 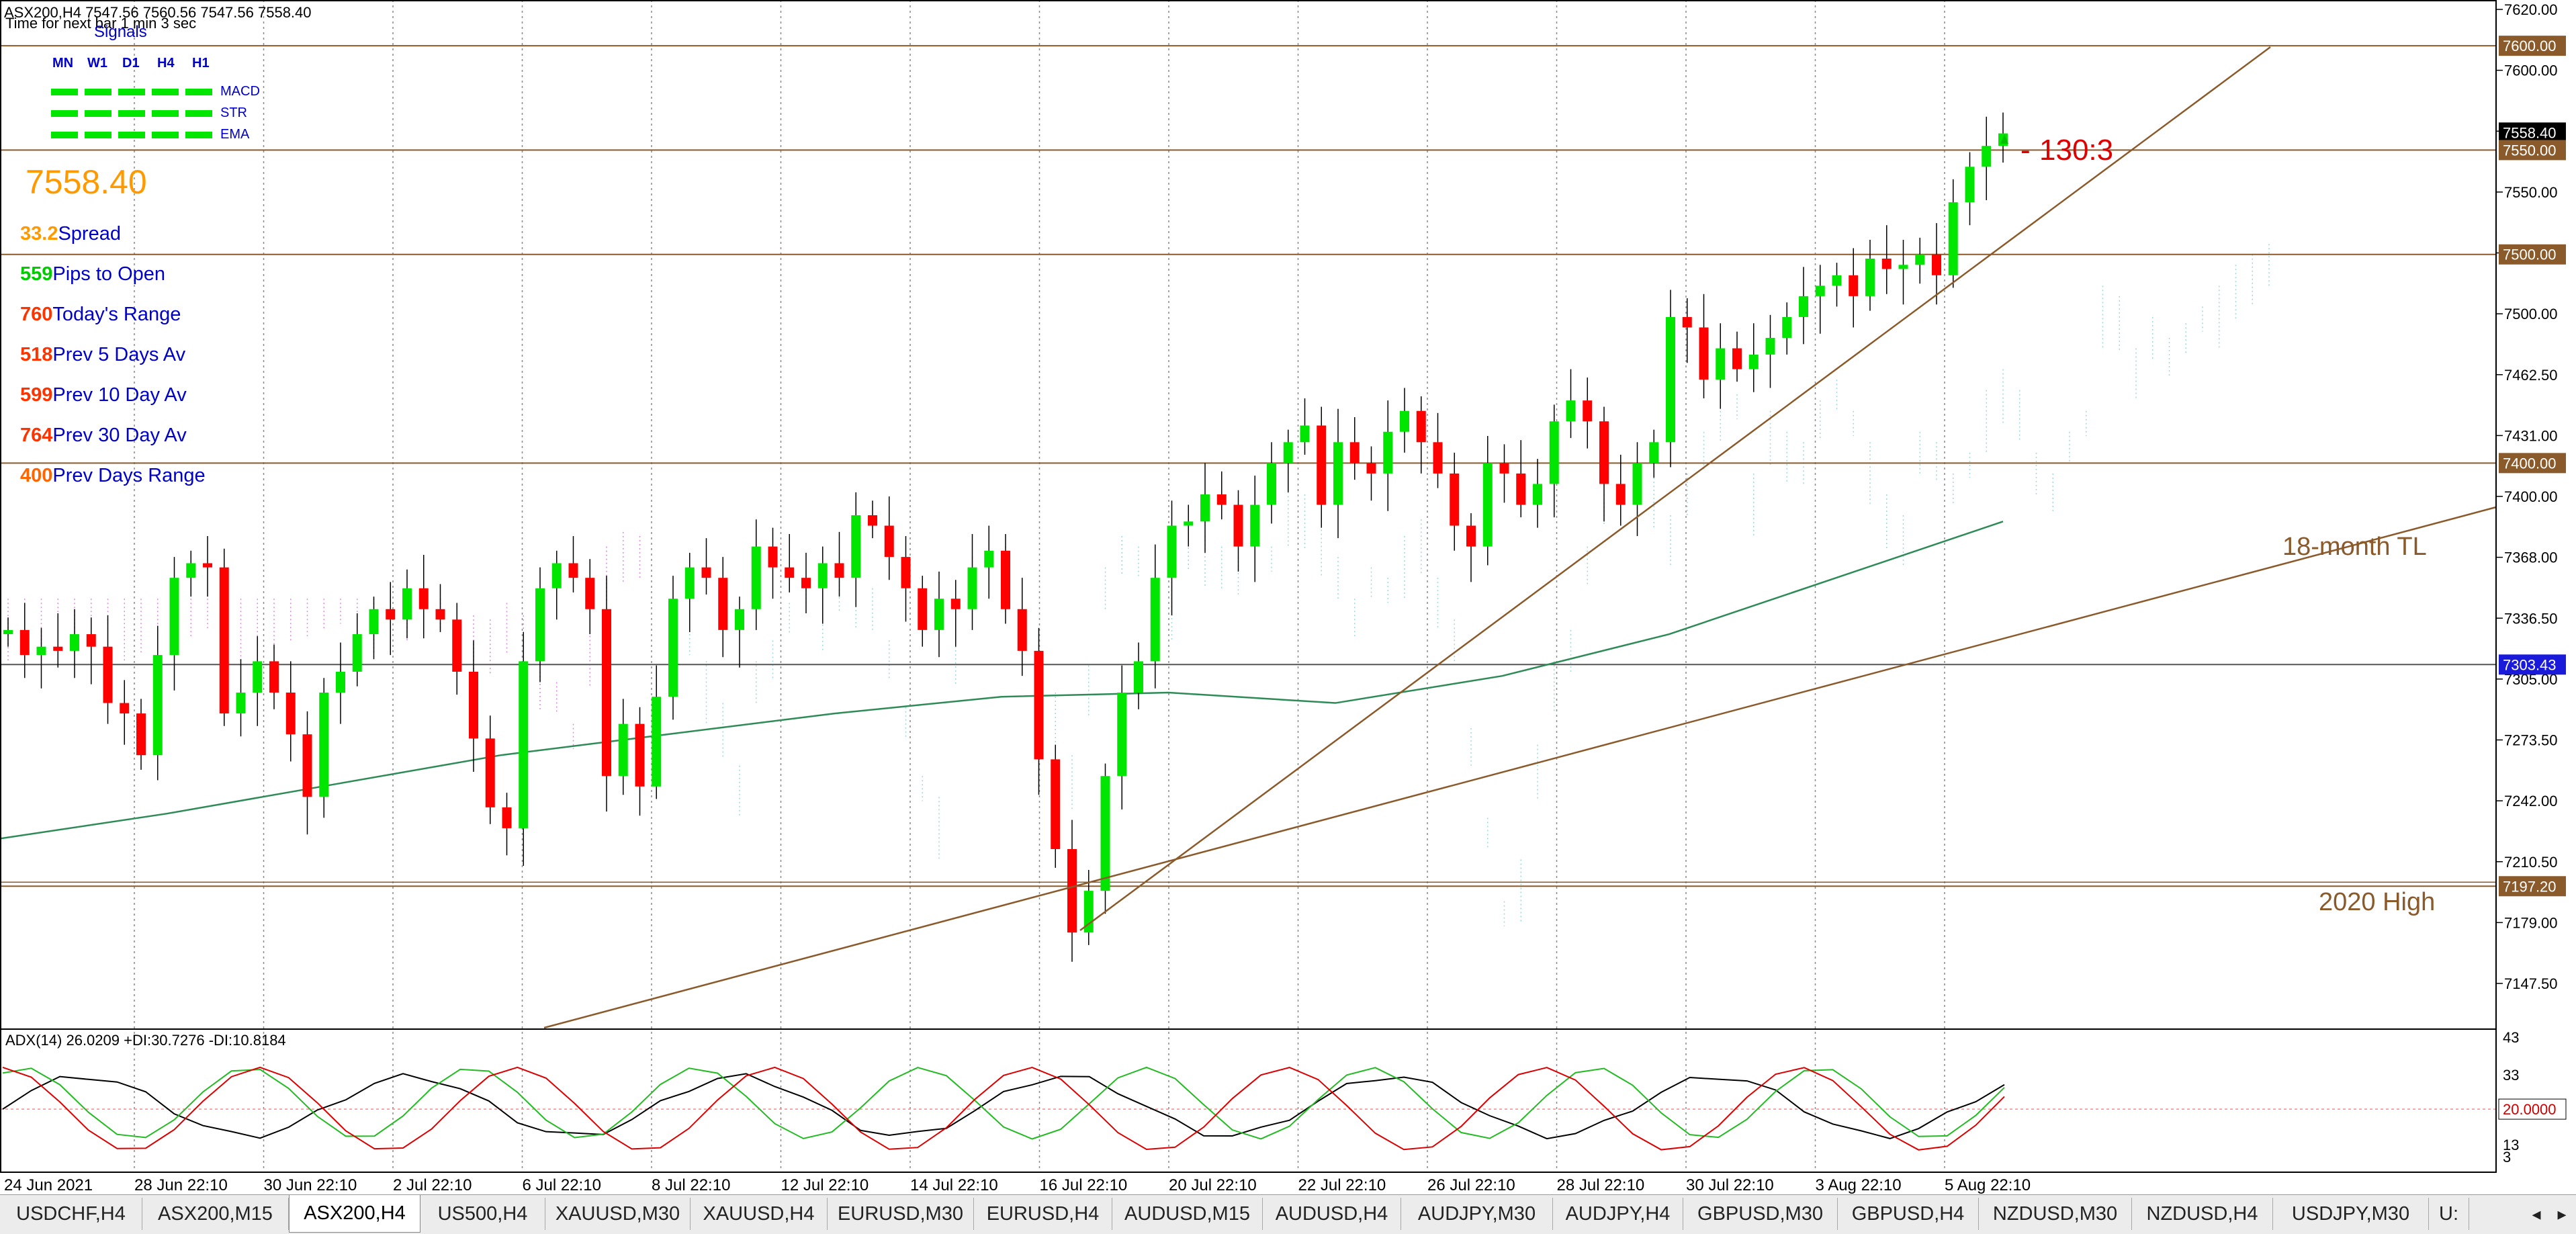 What do you see at coordinates (2531, 496) in the screenshot?
I see `price-tick-label: 7400.00` at bounding box center [2531, 496].